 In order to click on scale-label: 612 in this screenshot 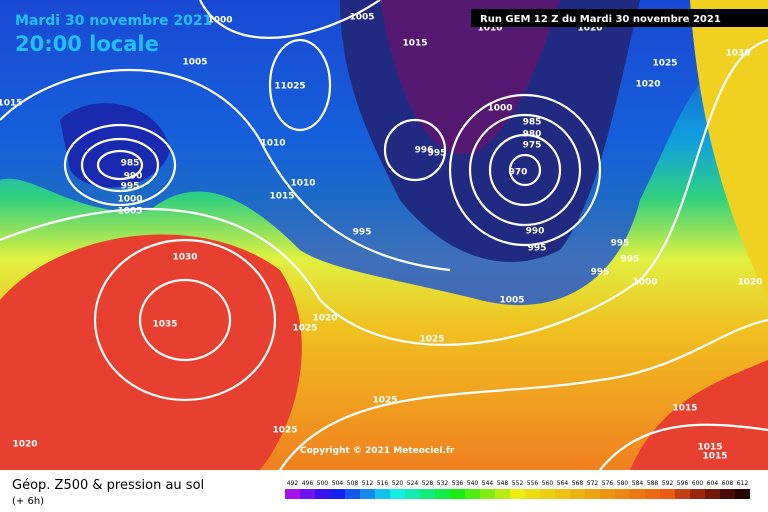, I will do `click(743, 483)`.